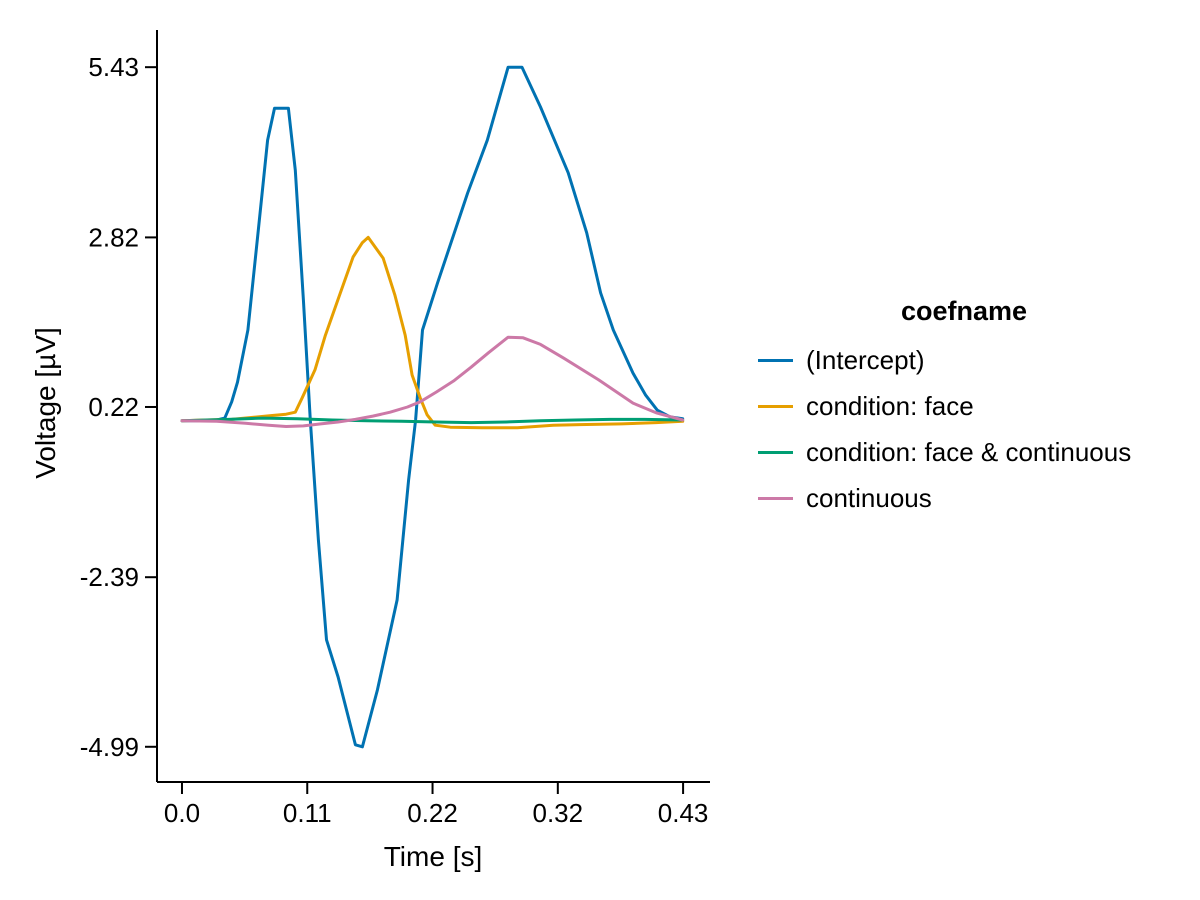  What do you see at coordinates (113, 237) in the screenshot?
I see `y-tick-label: 2.82` at bounding box center [113, 237].